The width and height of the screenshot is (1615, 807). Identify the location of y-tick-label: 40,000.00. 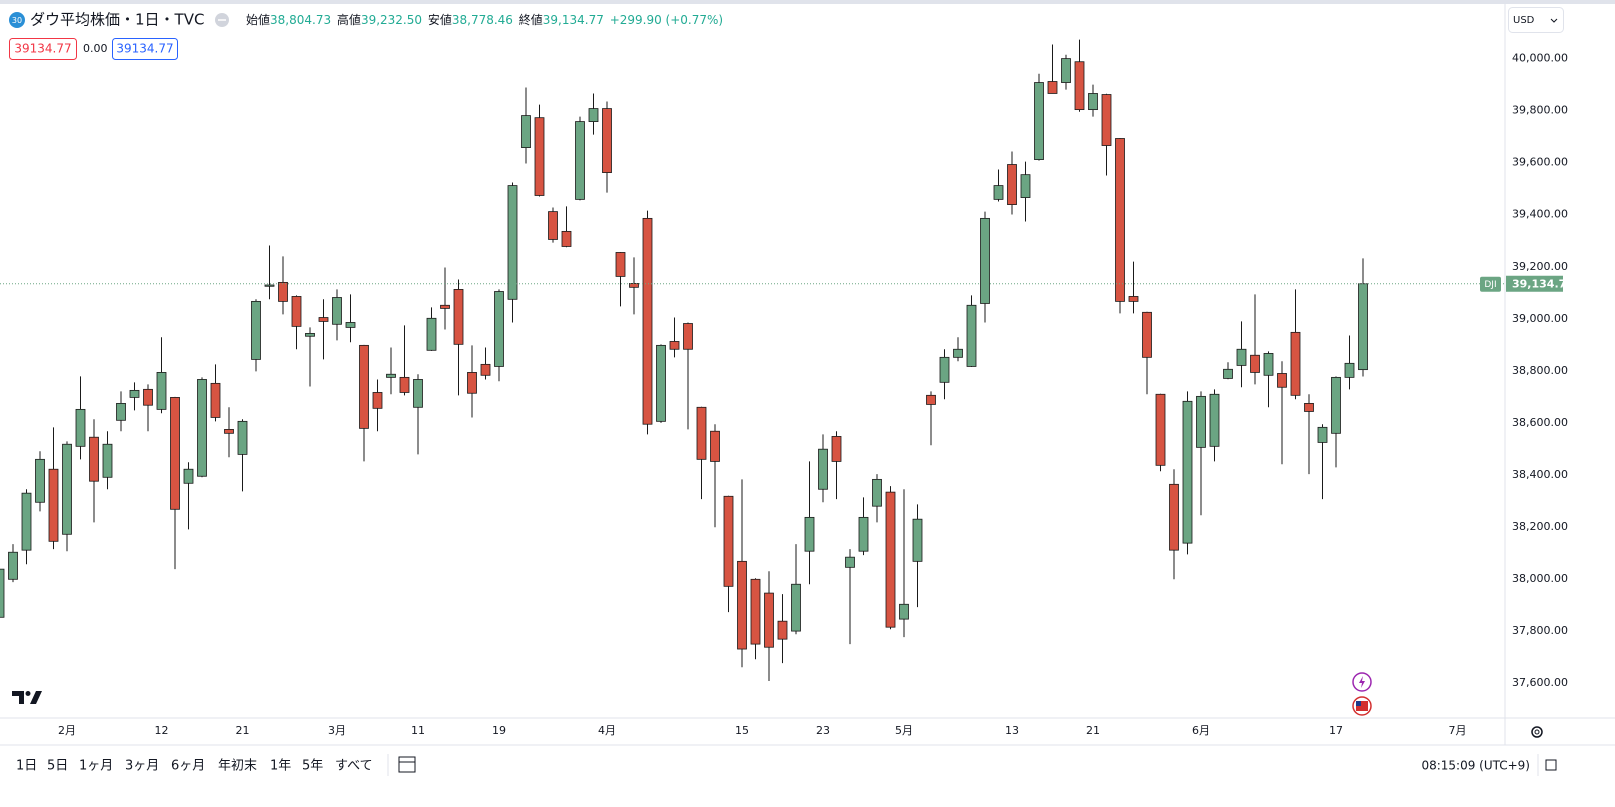
(1540, 58).